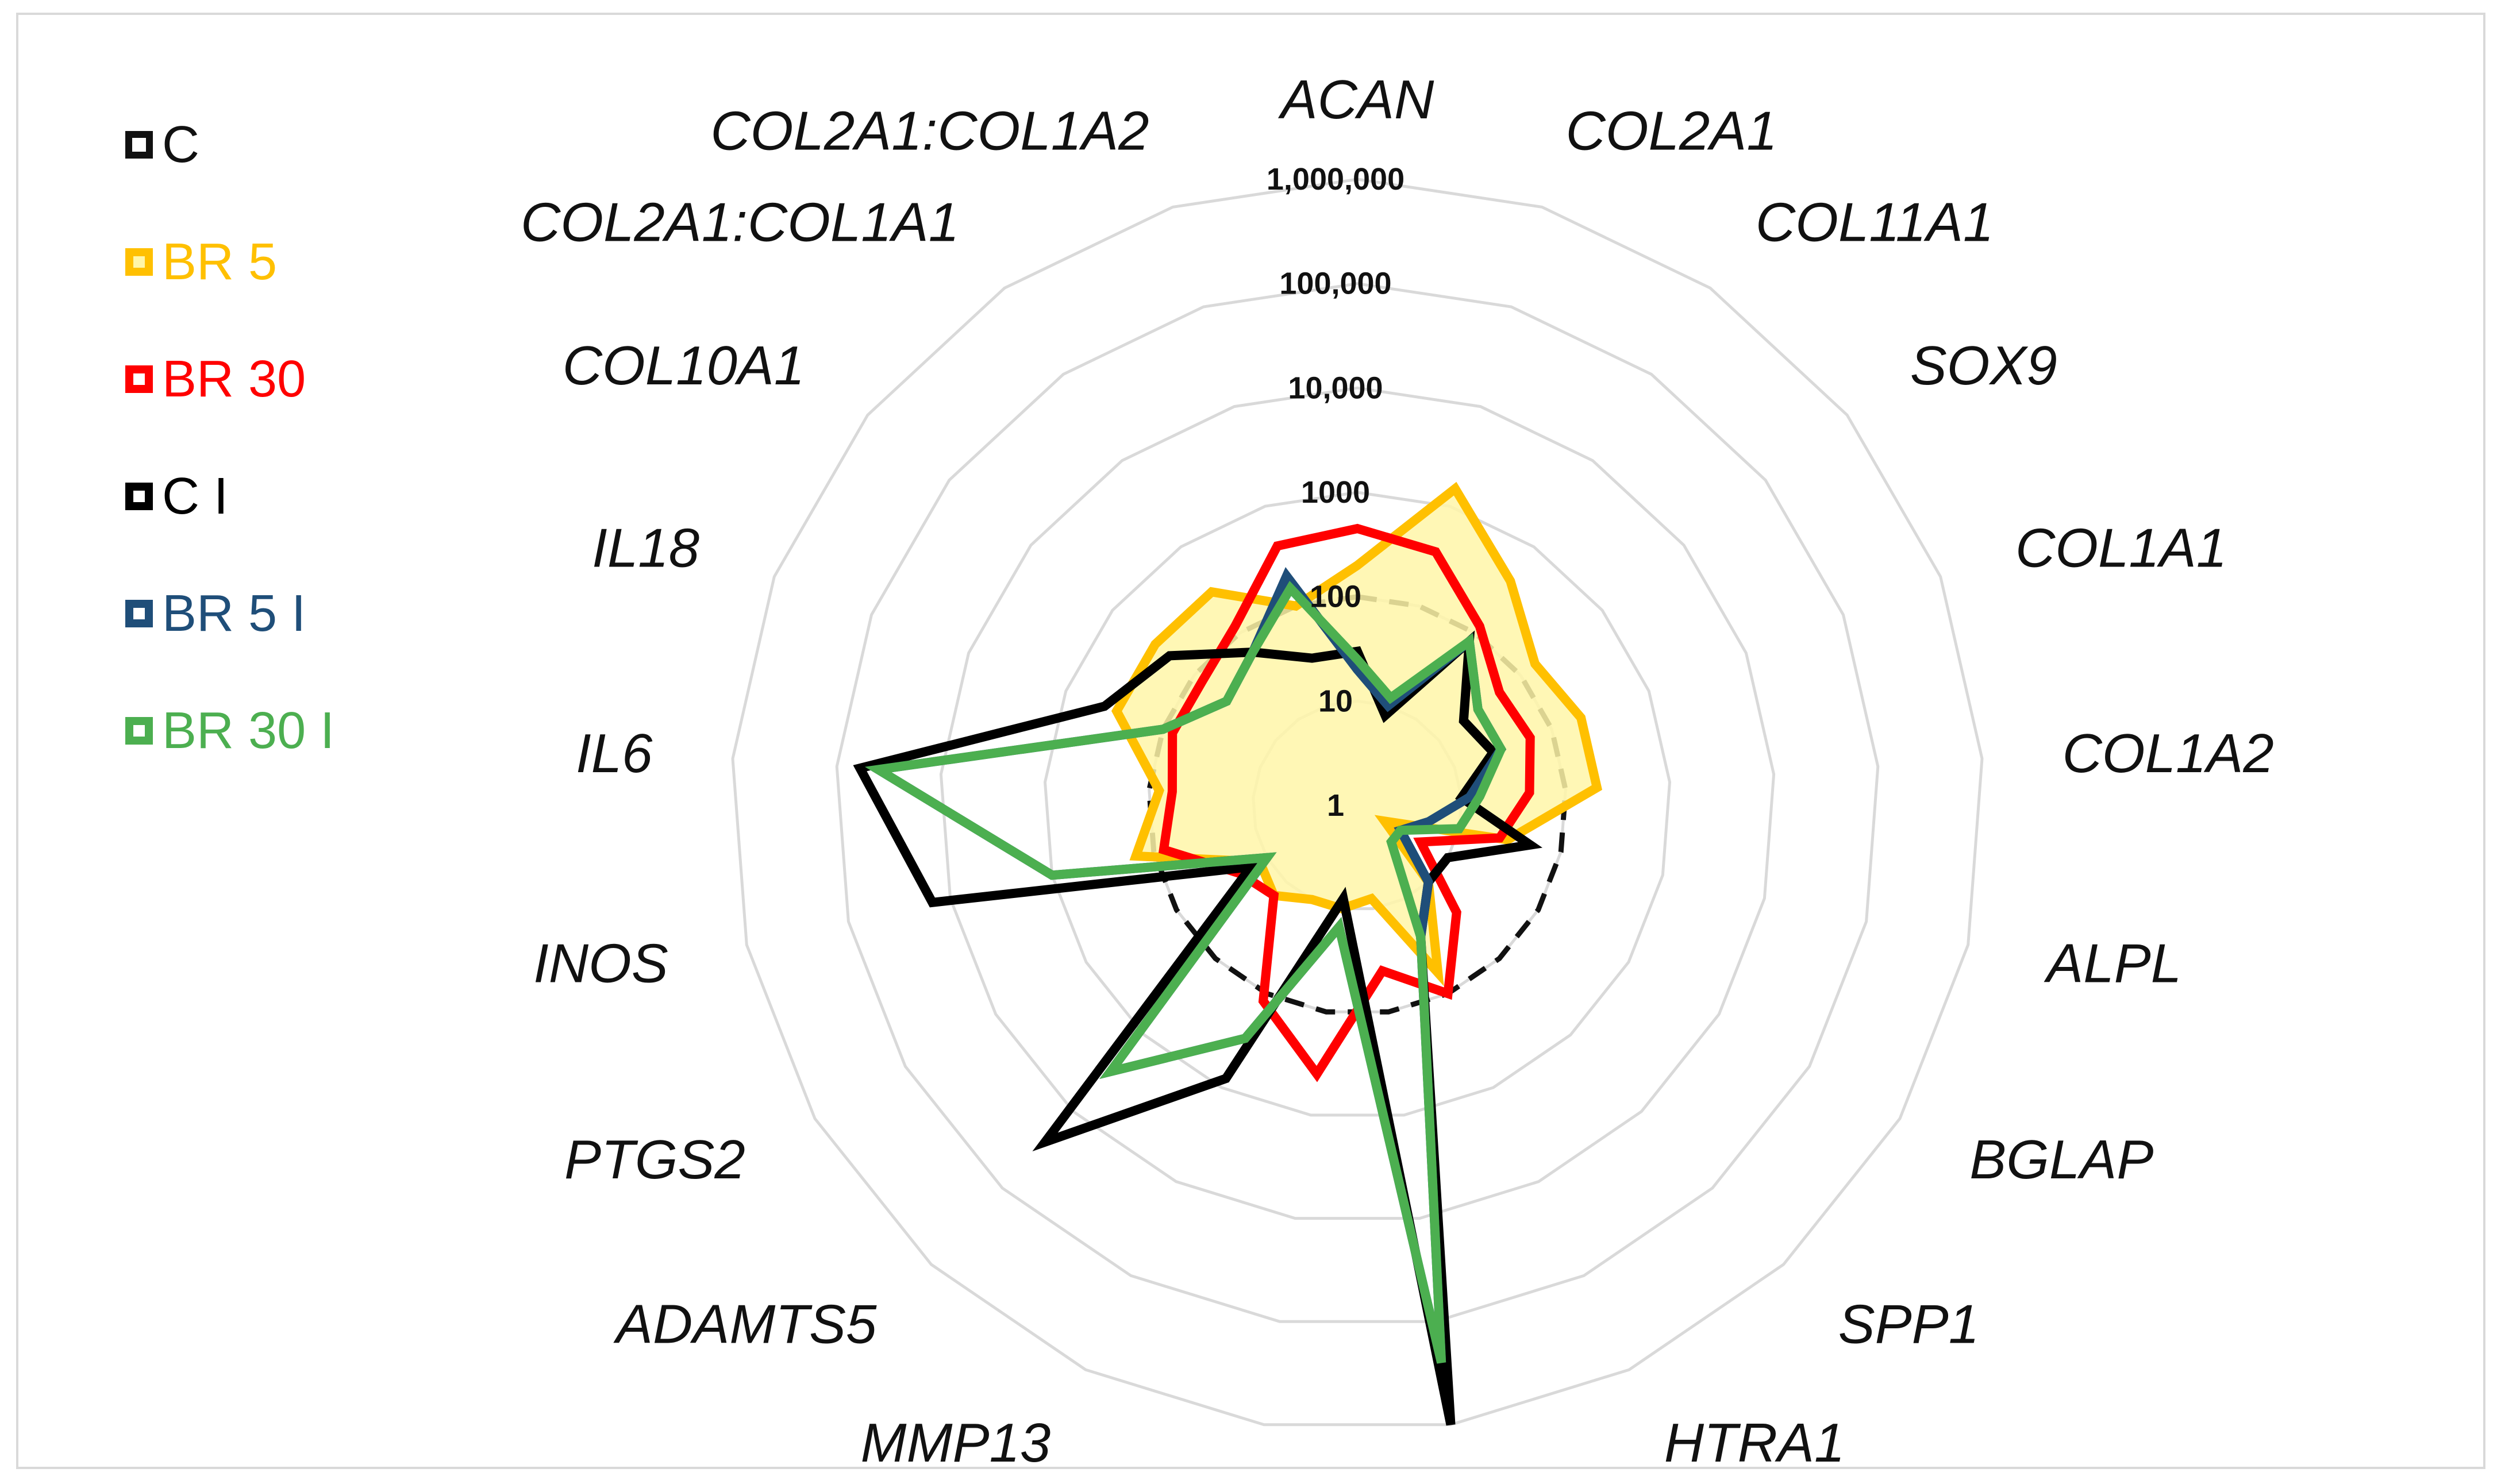  Describe the element at coordinates (600, 964) in the screenshot. I see `category-label: INOS` at that location.